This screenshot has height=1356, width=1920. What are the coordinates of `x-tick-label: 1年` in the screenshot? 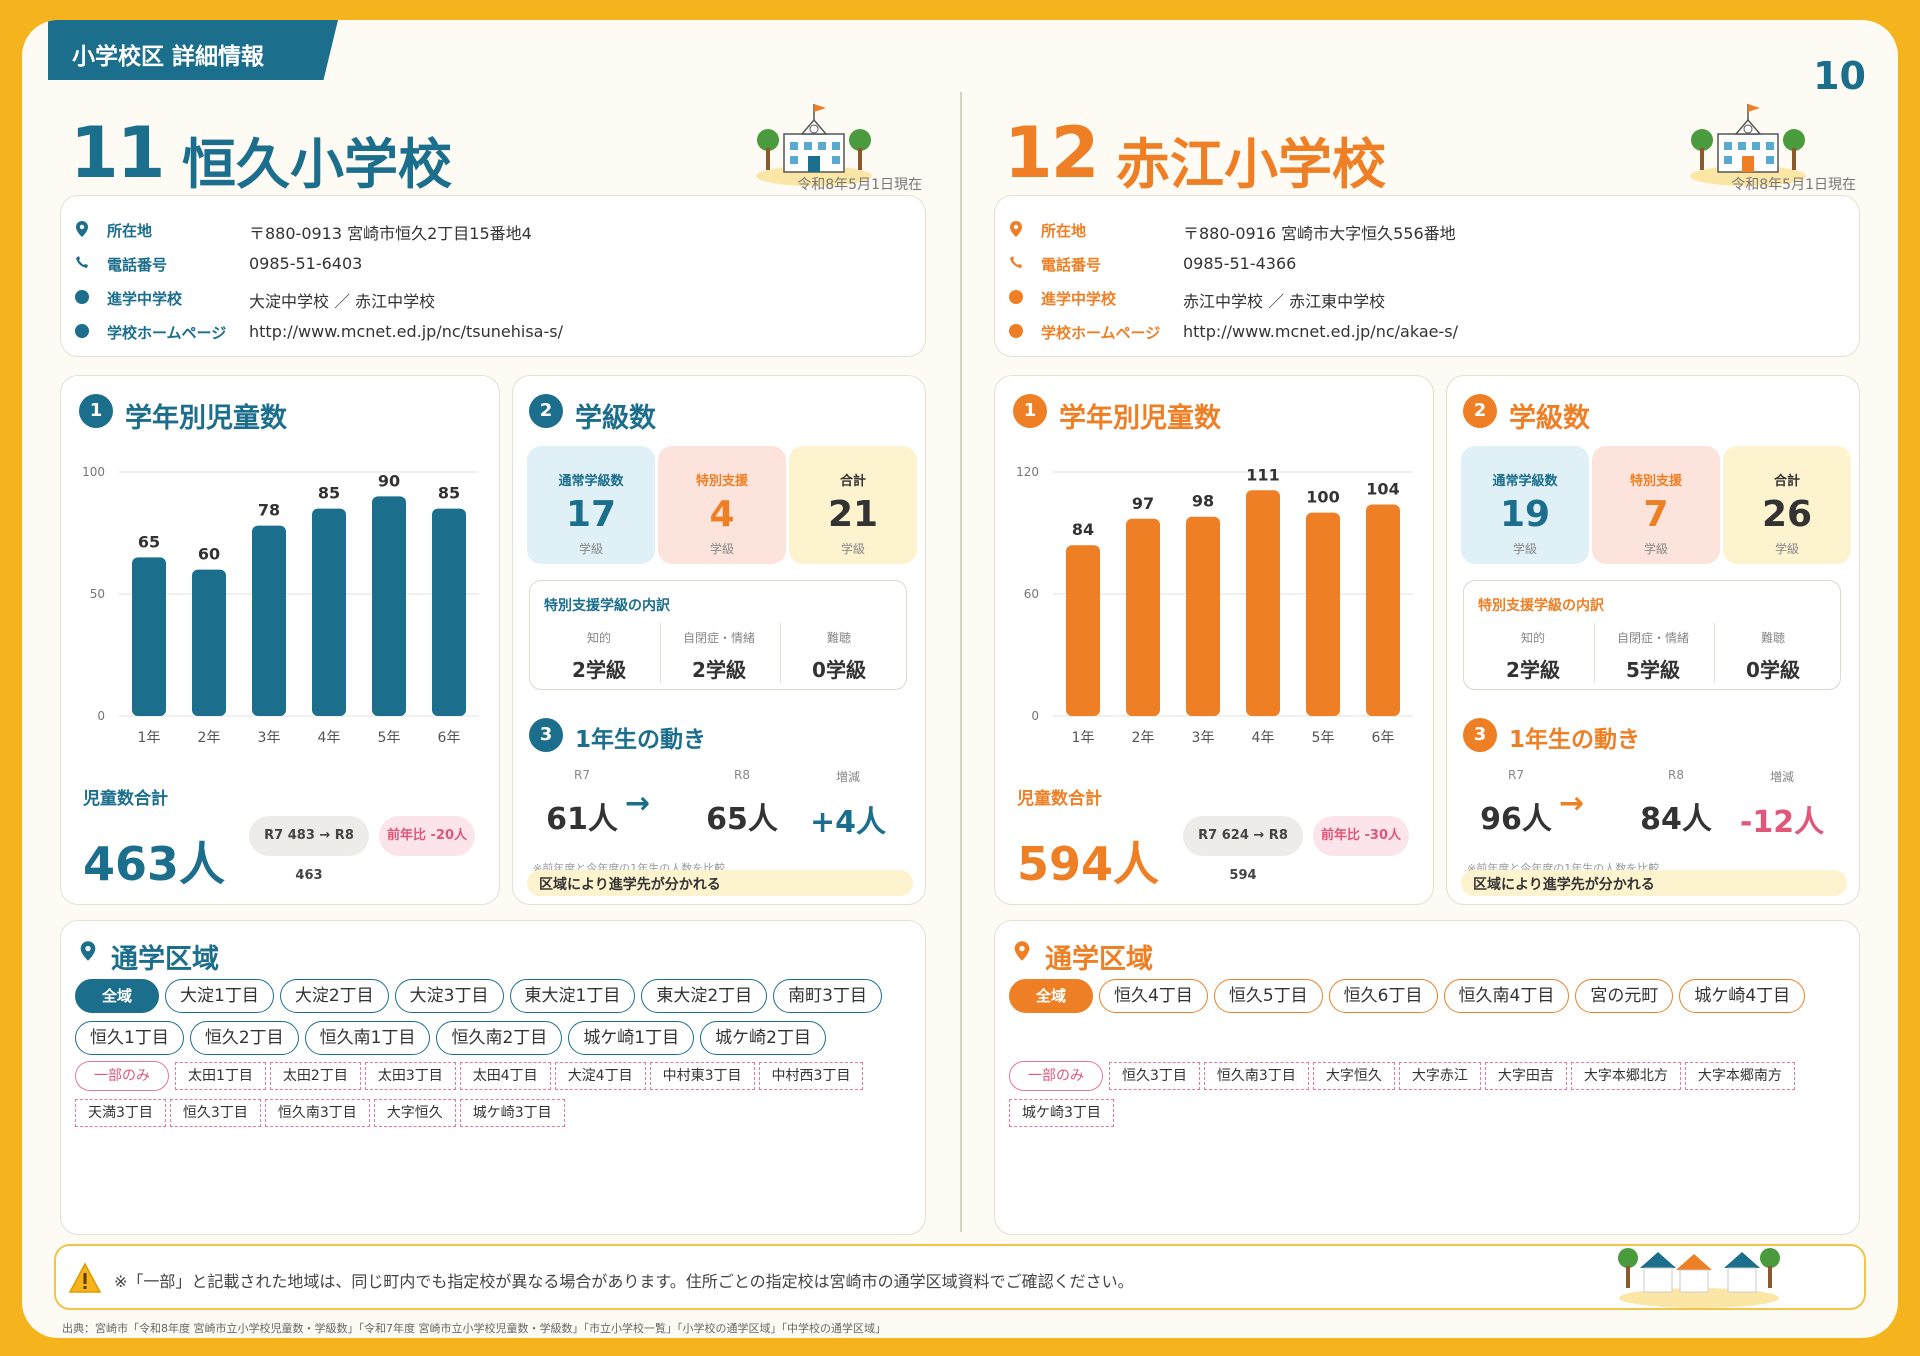 It's located at (149, 738).